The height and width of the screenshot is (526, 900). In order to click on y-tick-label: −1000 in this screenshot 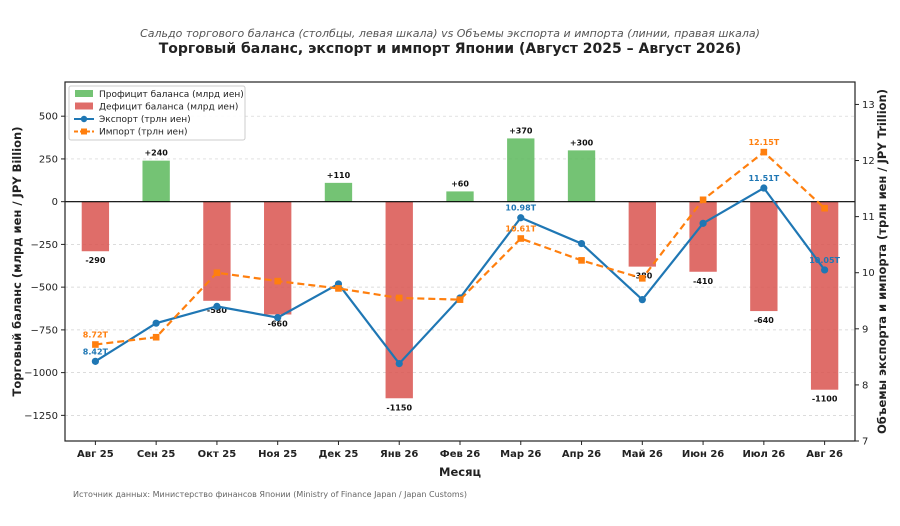, I will do `click(41, 373)`.